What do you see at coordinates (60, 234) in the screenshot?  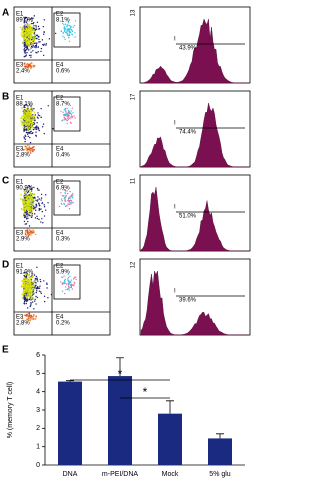 I see `quadrant-name: E4` at bounding box center [60, 234].